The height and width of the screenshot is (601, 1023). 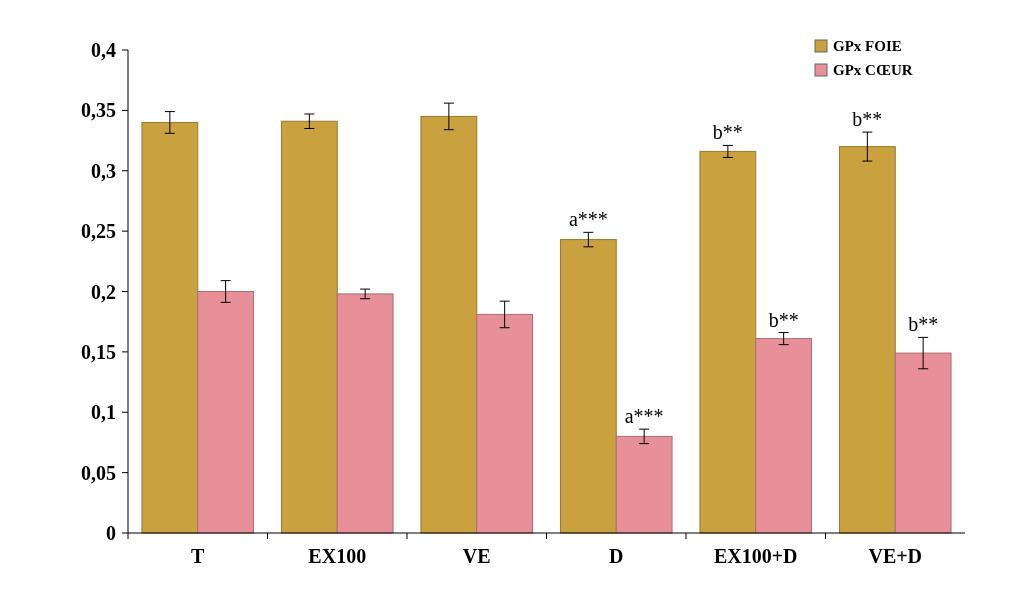 I want to click on y-tick-label: 0, so click(x=111, y=533).